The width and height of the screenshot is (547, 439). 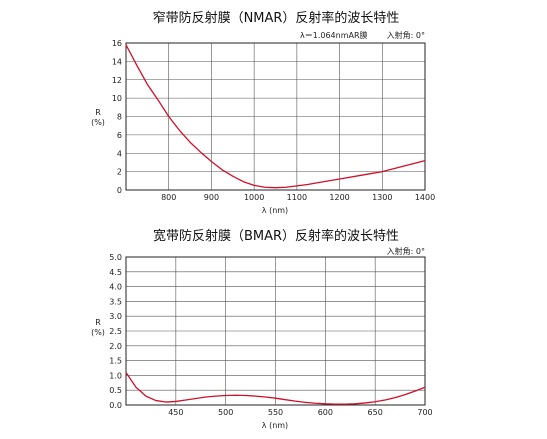 What do you see at coordinates (117, 98) in the screenshot?
I see `y-tick-label: 10` at bounding box center [117, 98].